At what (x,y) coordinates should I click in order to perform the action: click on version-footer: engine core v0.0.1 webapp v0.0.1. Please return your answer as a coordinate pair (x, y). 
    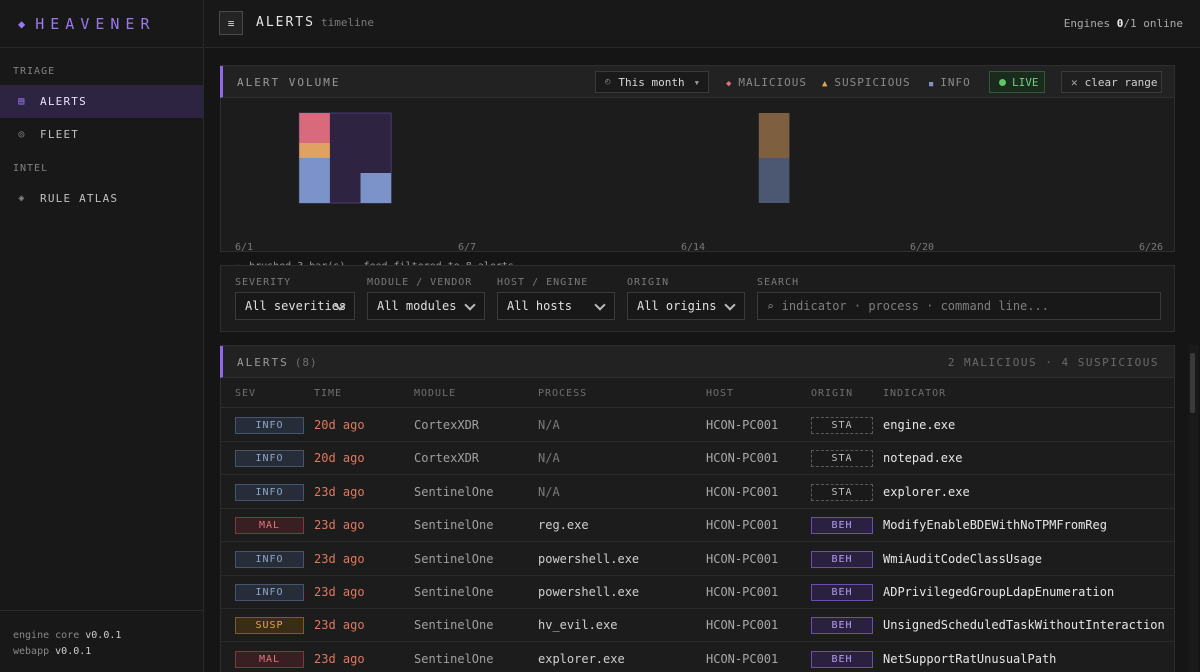
    Looking at the image, I should click on (102, 641).